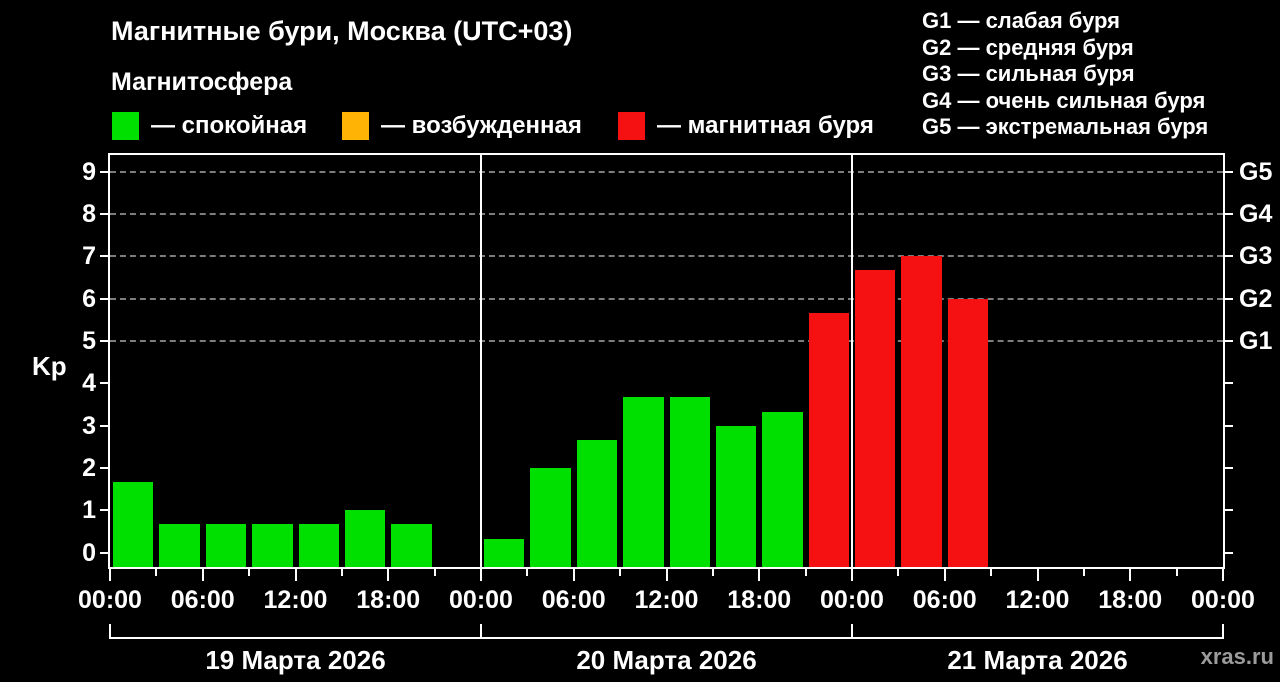 This screenshot has height=682, width=1280. I want to click on watermark: xras.ru, so click(1237, 656).